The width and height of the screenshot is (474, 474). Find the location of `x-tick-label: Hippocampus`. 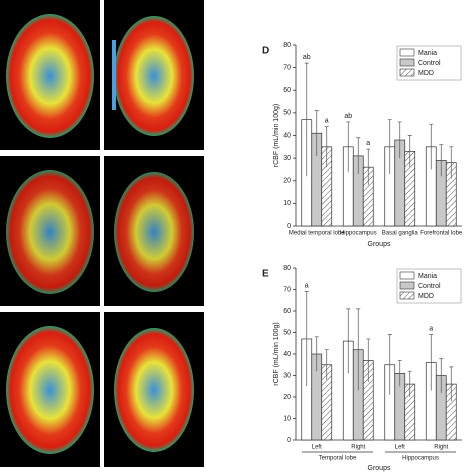

x-tick-label: Hippocampus is located at coordinates (358, 234).